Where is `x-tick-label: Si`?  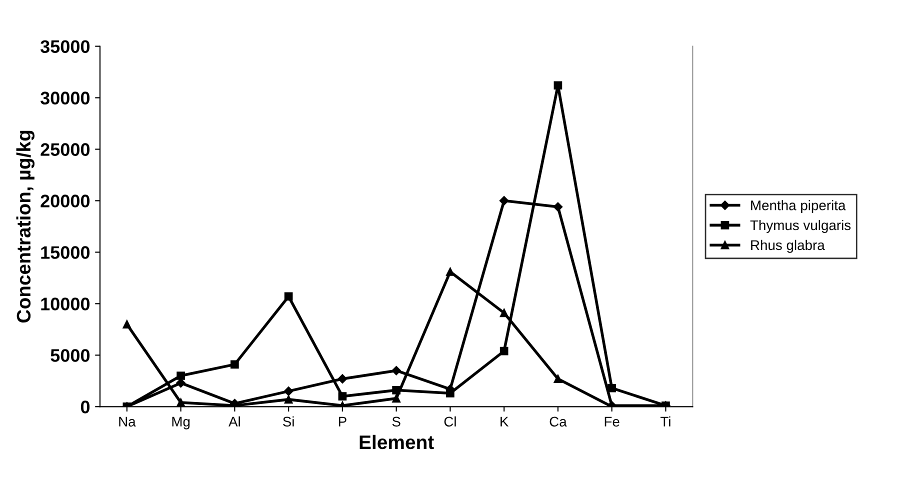 x-tick-label: Si is located at coordinates (288, 421).